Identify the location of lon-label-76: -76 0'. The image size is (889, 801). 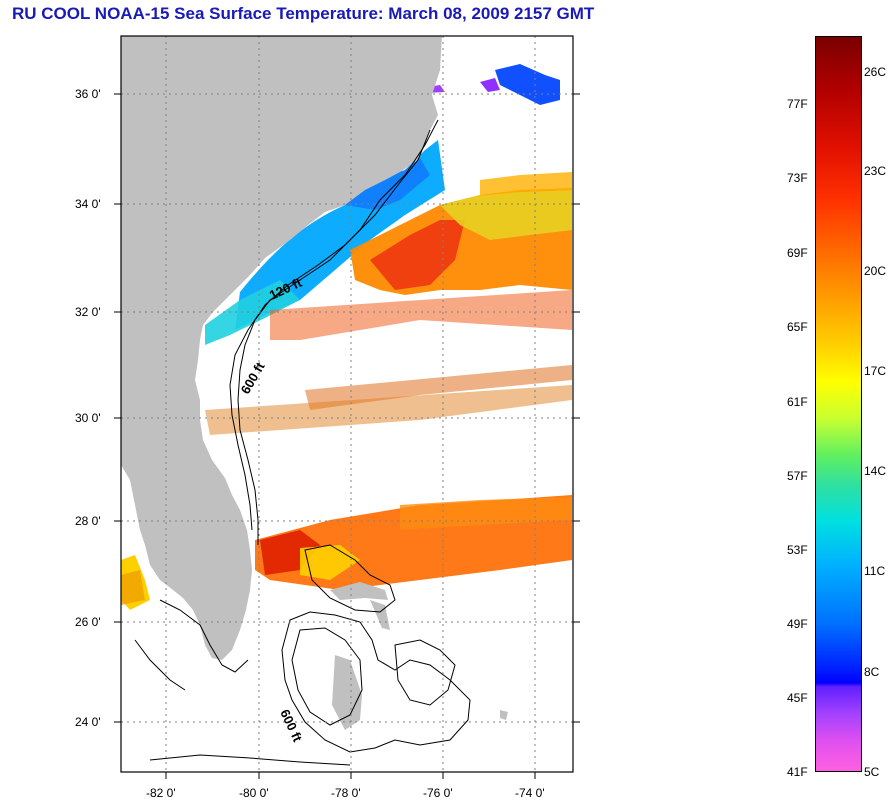
(438, 793).